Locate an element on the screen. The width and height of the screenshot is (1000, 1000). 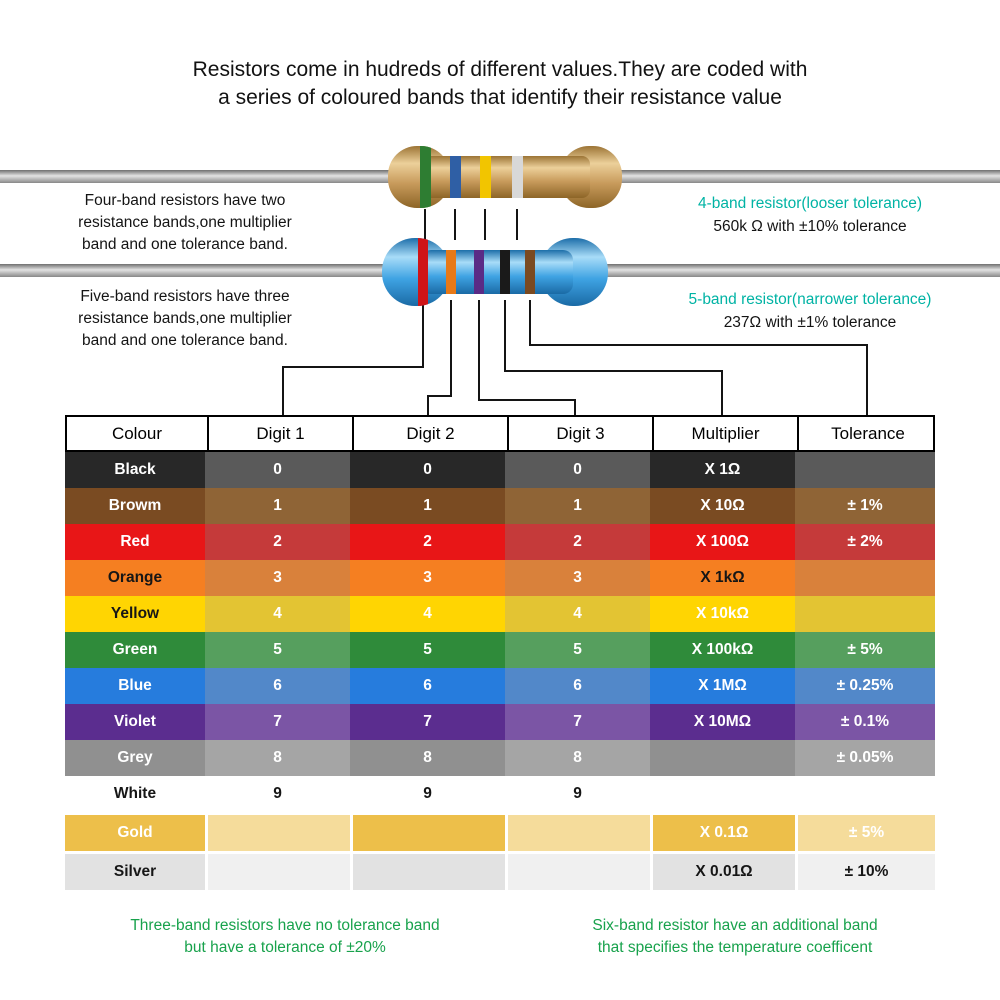
cell-mult: X 10kΩ is located at coordinates (722, 614).